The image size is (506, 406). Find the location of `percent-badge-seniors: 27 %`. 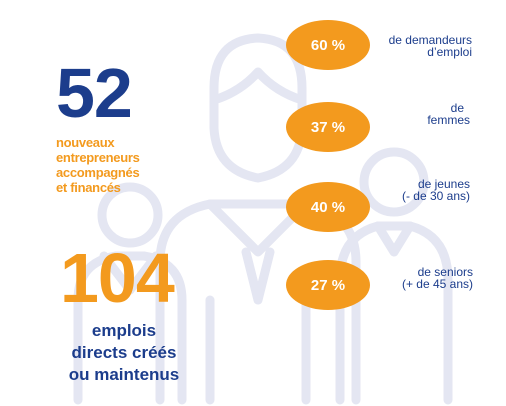

percent-badge-seniors: 27 % is located at coordinates (328, 285).